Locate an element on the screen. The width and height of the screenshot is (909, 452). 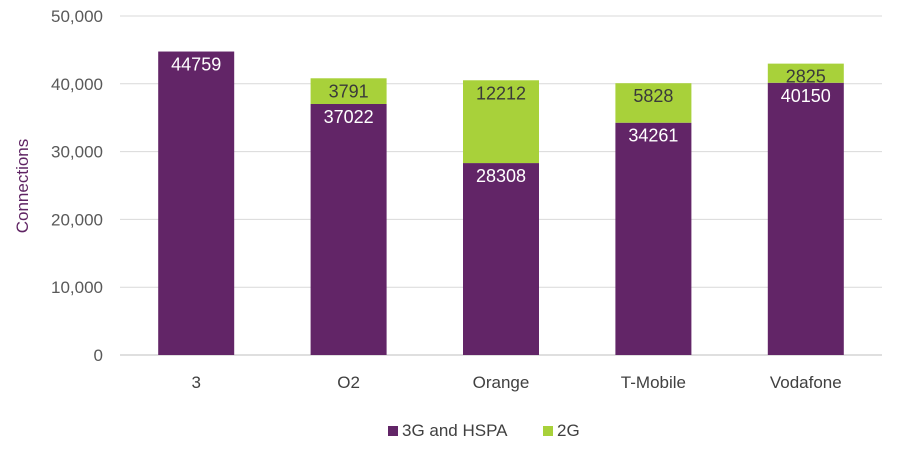
x-category-label: O2 is located at coordinates (348, 382).